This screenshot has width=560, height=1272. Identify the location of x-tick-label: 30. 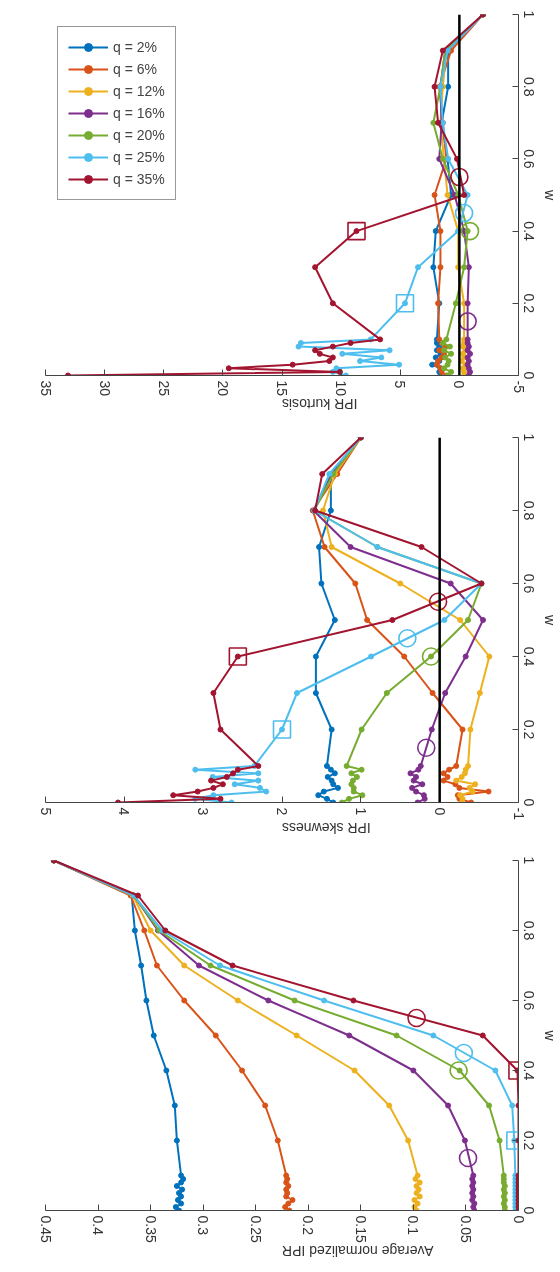
(104, 388).